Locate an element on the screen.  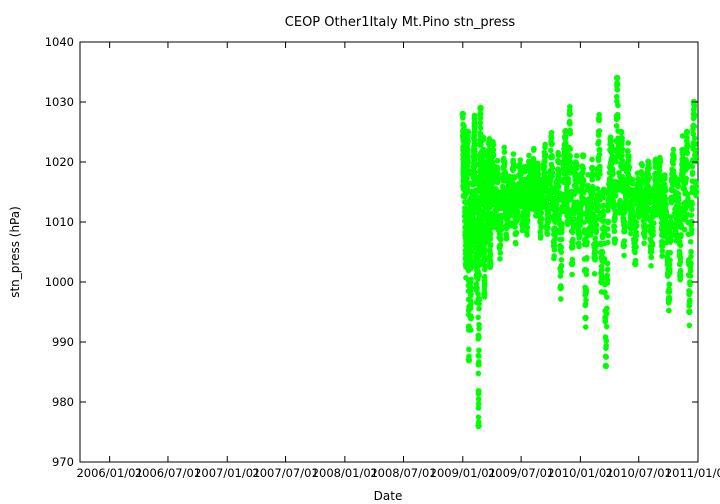
y-tick-label: 990 is located at coordinates (63, 342).